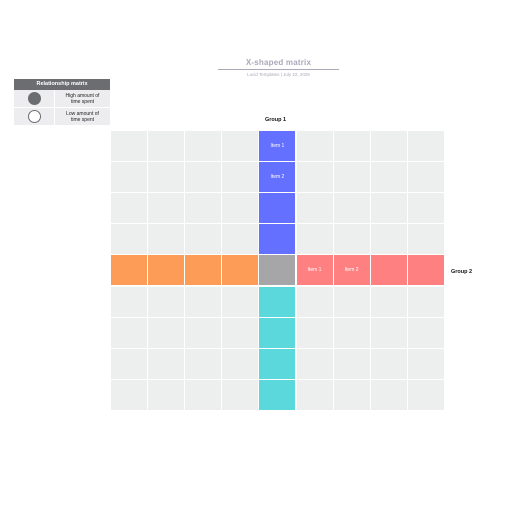  I want to click on group-1-label: Group 1, so click(276, 120).